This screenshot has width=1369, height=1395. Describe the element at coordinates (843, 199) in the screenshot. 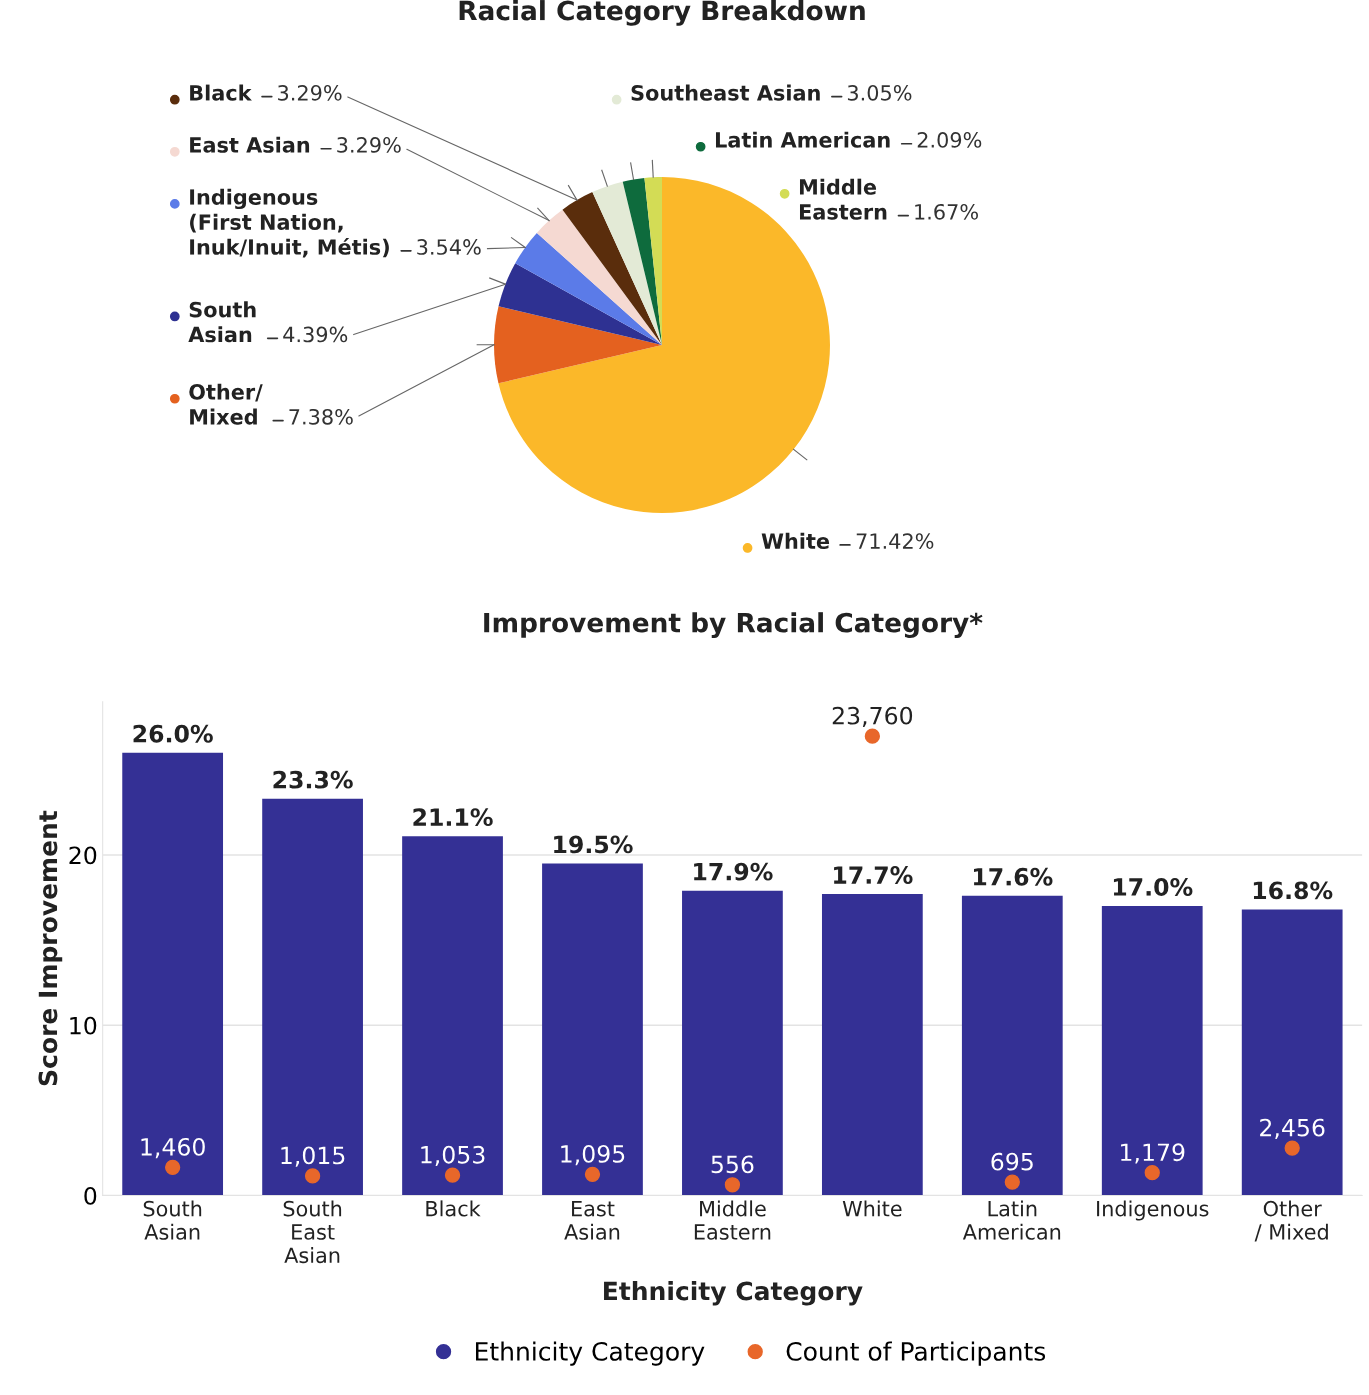

I see `legend-label: Middle Eastern` at that location.